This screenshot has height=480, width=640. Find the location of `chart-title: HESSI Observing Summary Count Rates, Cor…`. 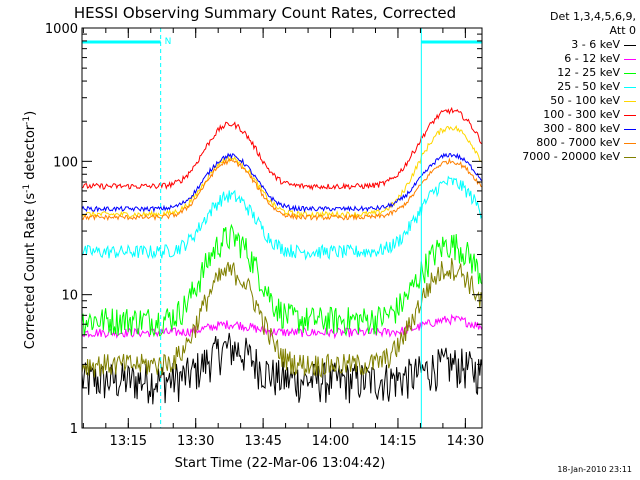

chart-title: HESSI Observing Summary Count Rates, Cor… is located at coordinates (265, 13).